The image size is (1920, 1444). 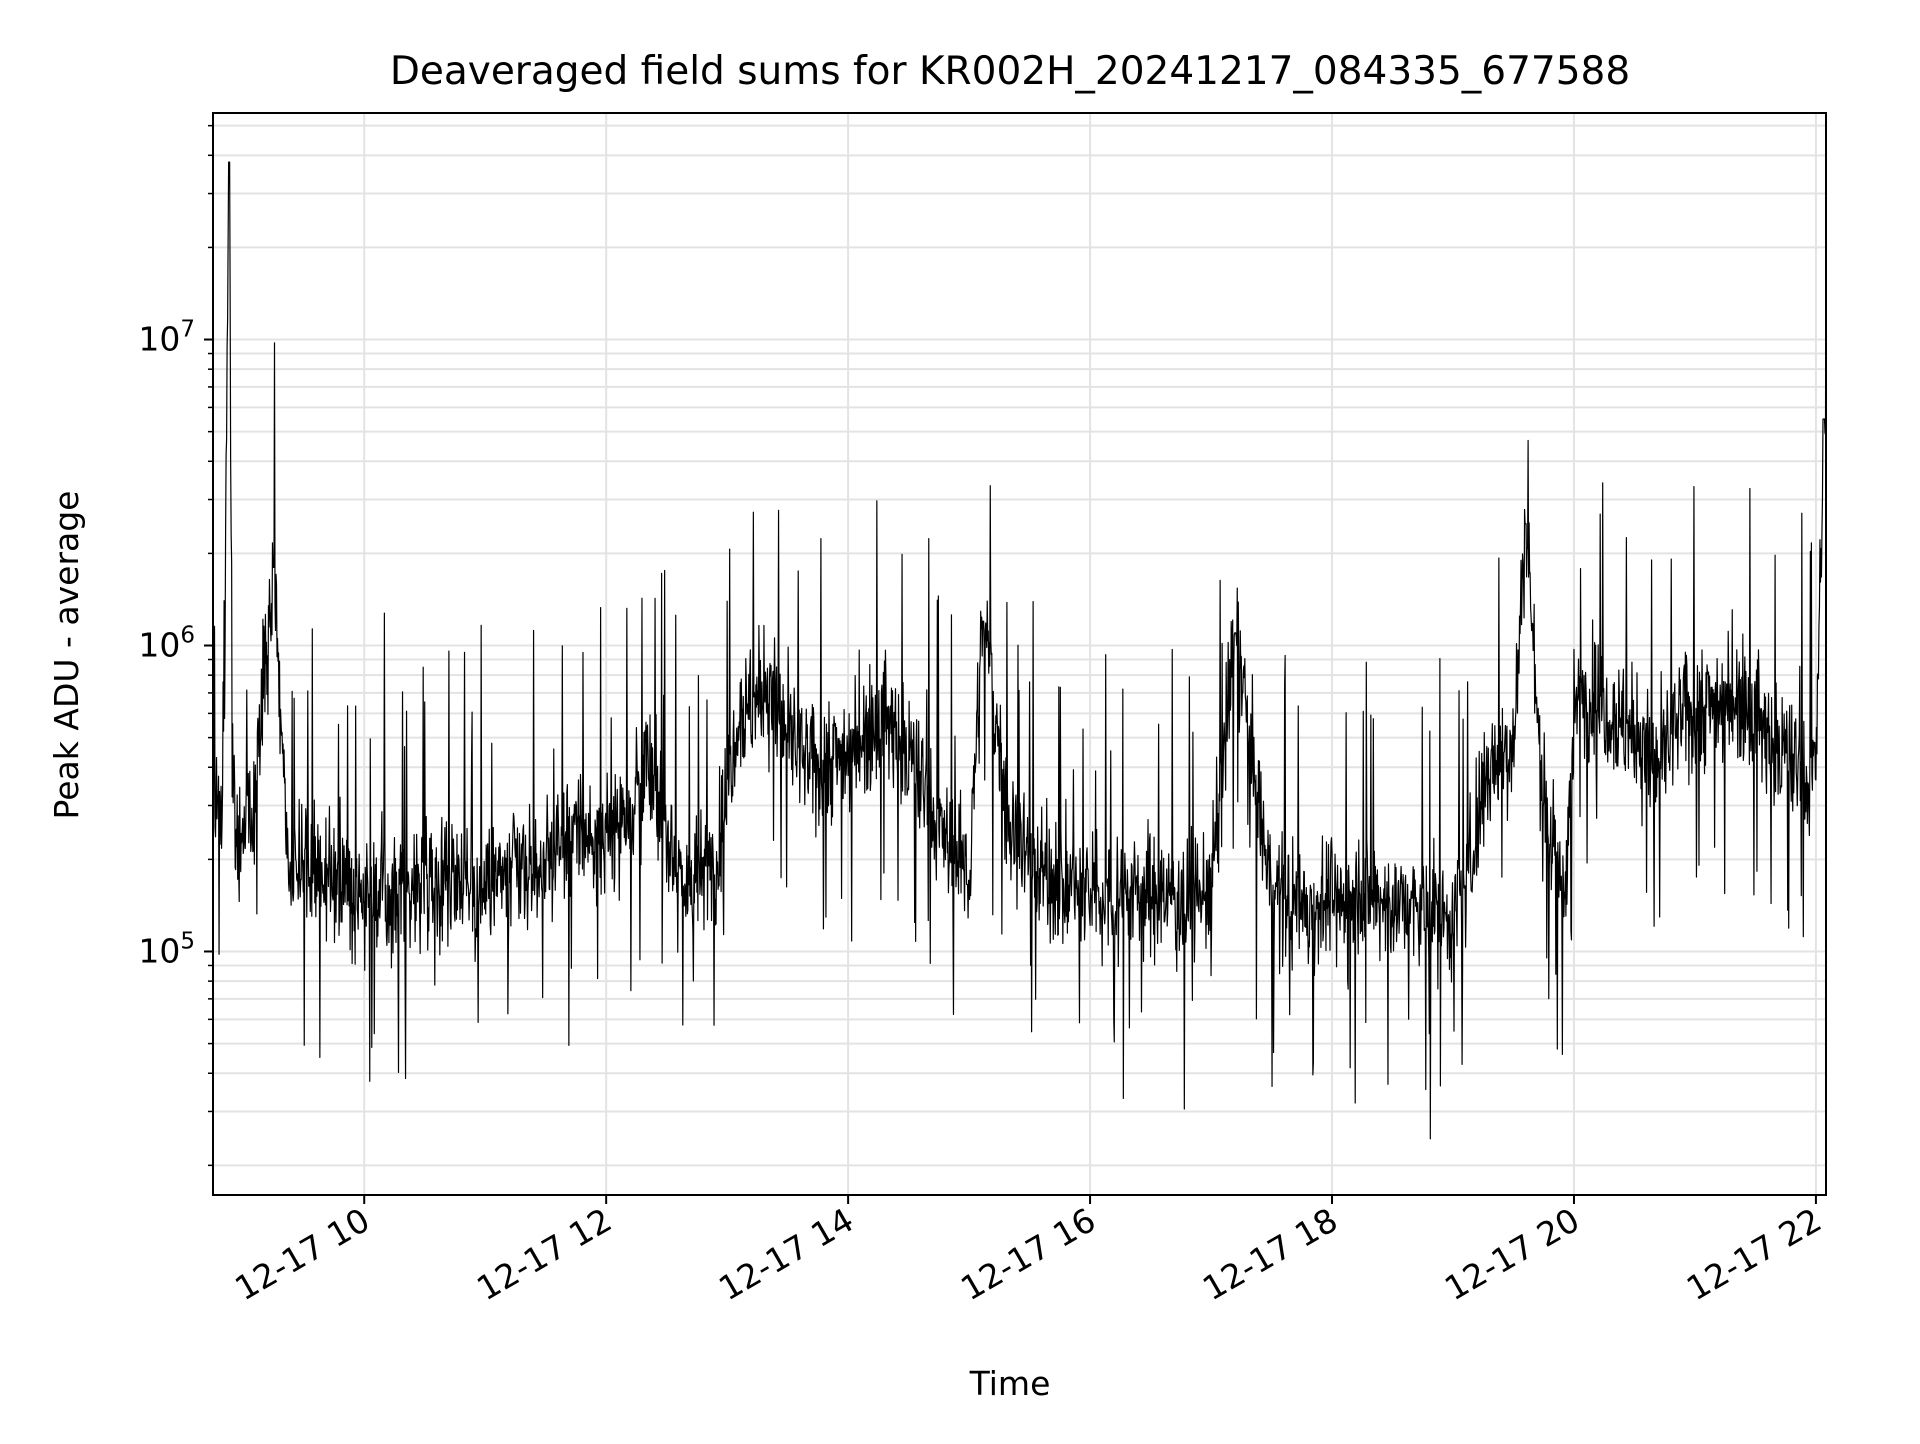 I want to click on y-axis-label: Peak ADU - average, so click(x=66, y=655).